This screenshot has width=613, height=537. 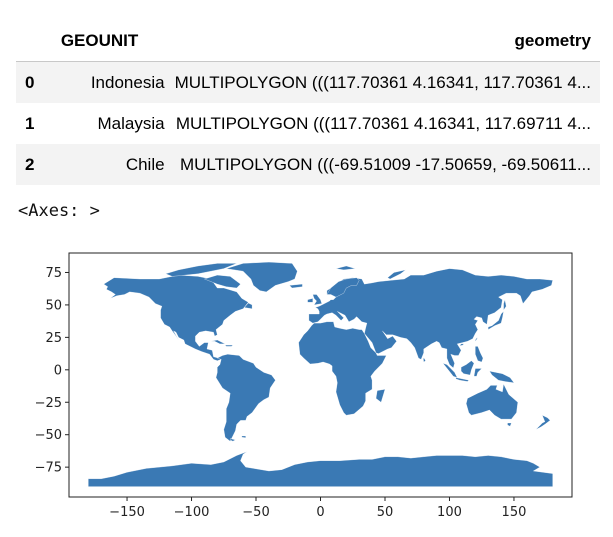 What do you see at coordinates (53, 305) in the screenshot?
I see `y-tick-label: 50` at bounding box center [53, 305].